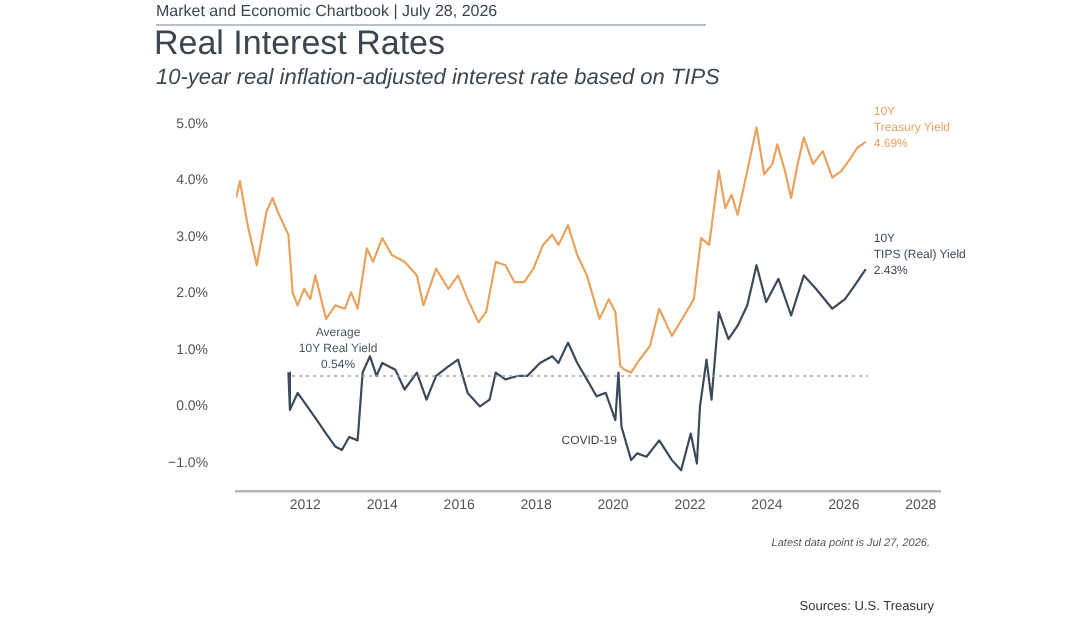  I want to click on text: Market and Economic Chartbook | July 28, 2026, so click(431, 14).